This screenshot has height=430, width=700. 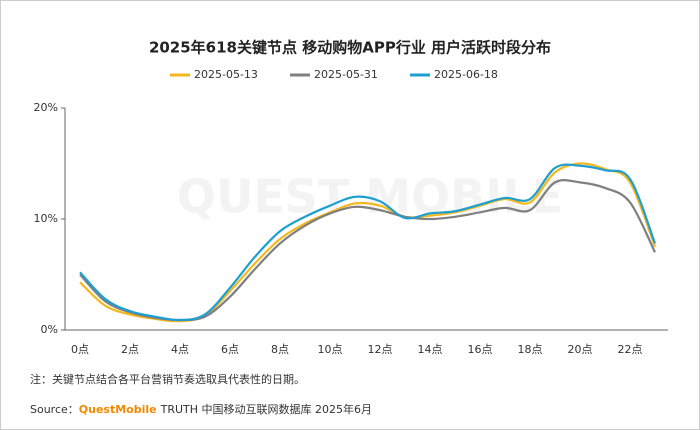 I want to click on x-tick-label: 18点, so click(x=530, y=349).